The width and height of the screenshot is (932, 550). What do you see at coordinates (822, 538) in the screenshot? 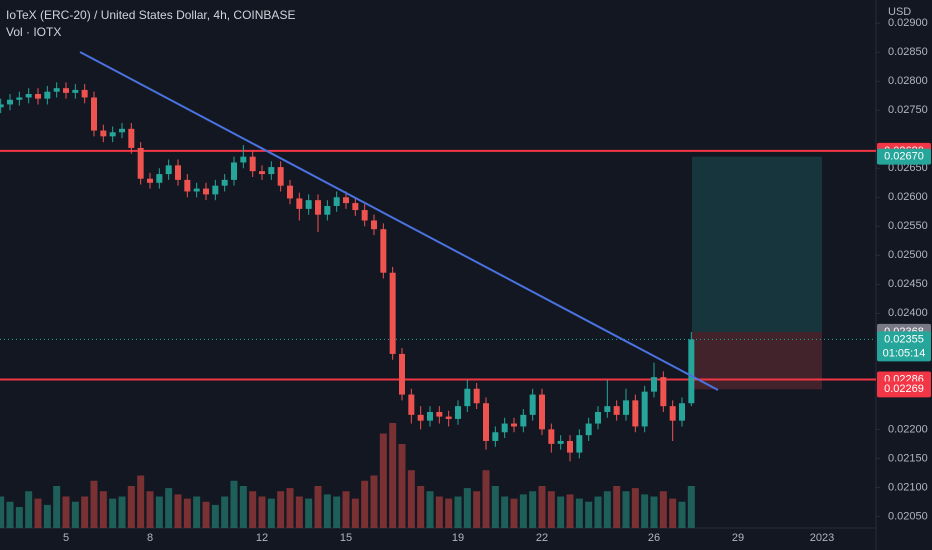
I see `x-tick-label: 2023` at bounding box center [822, 538].